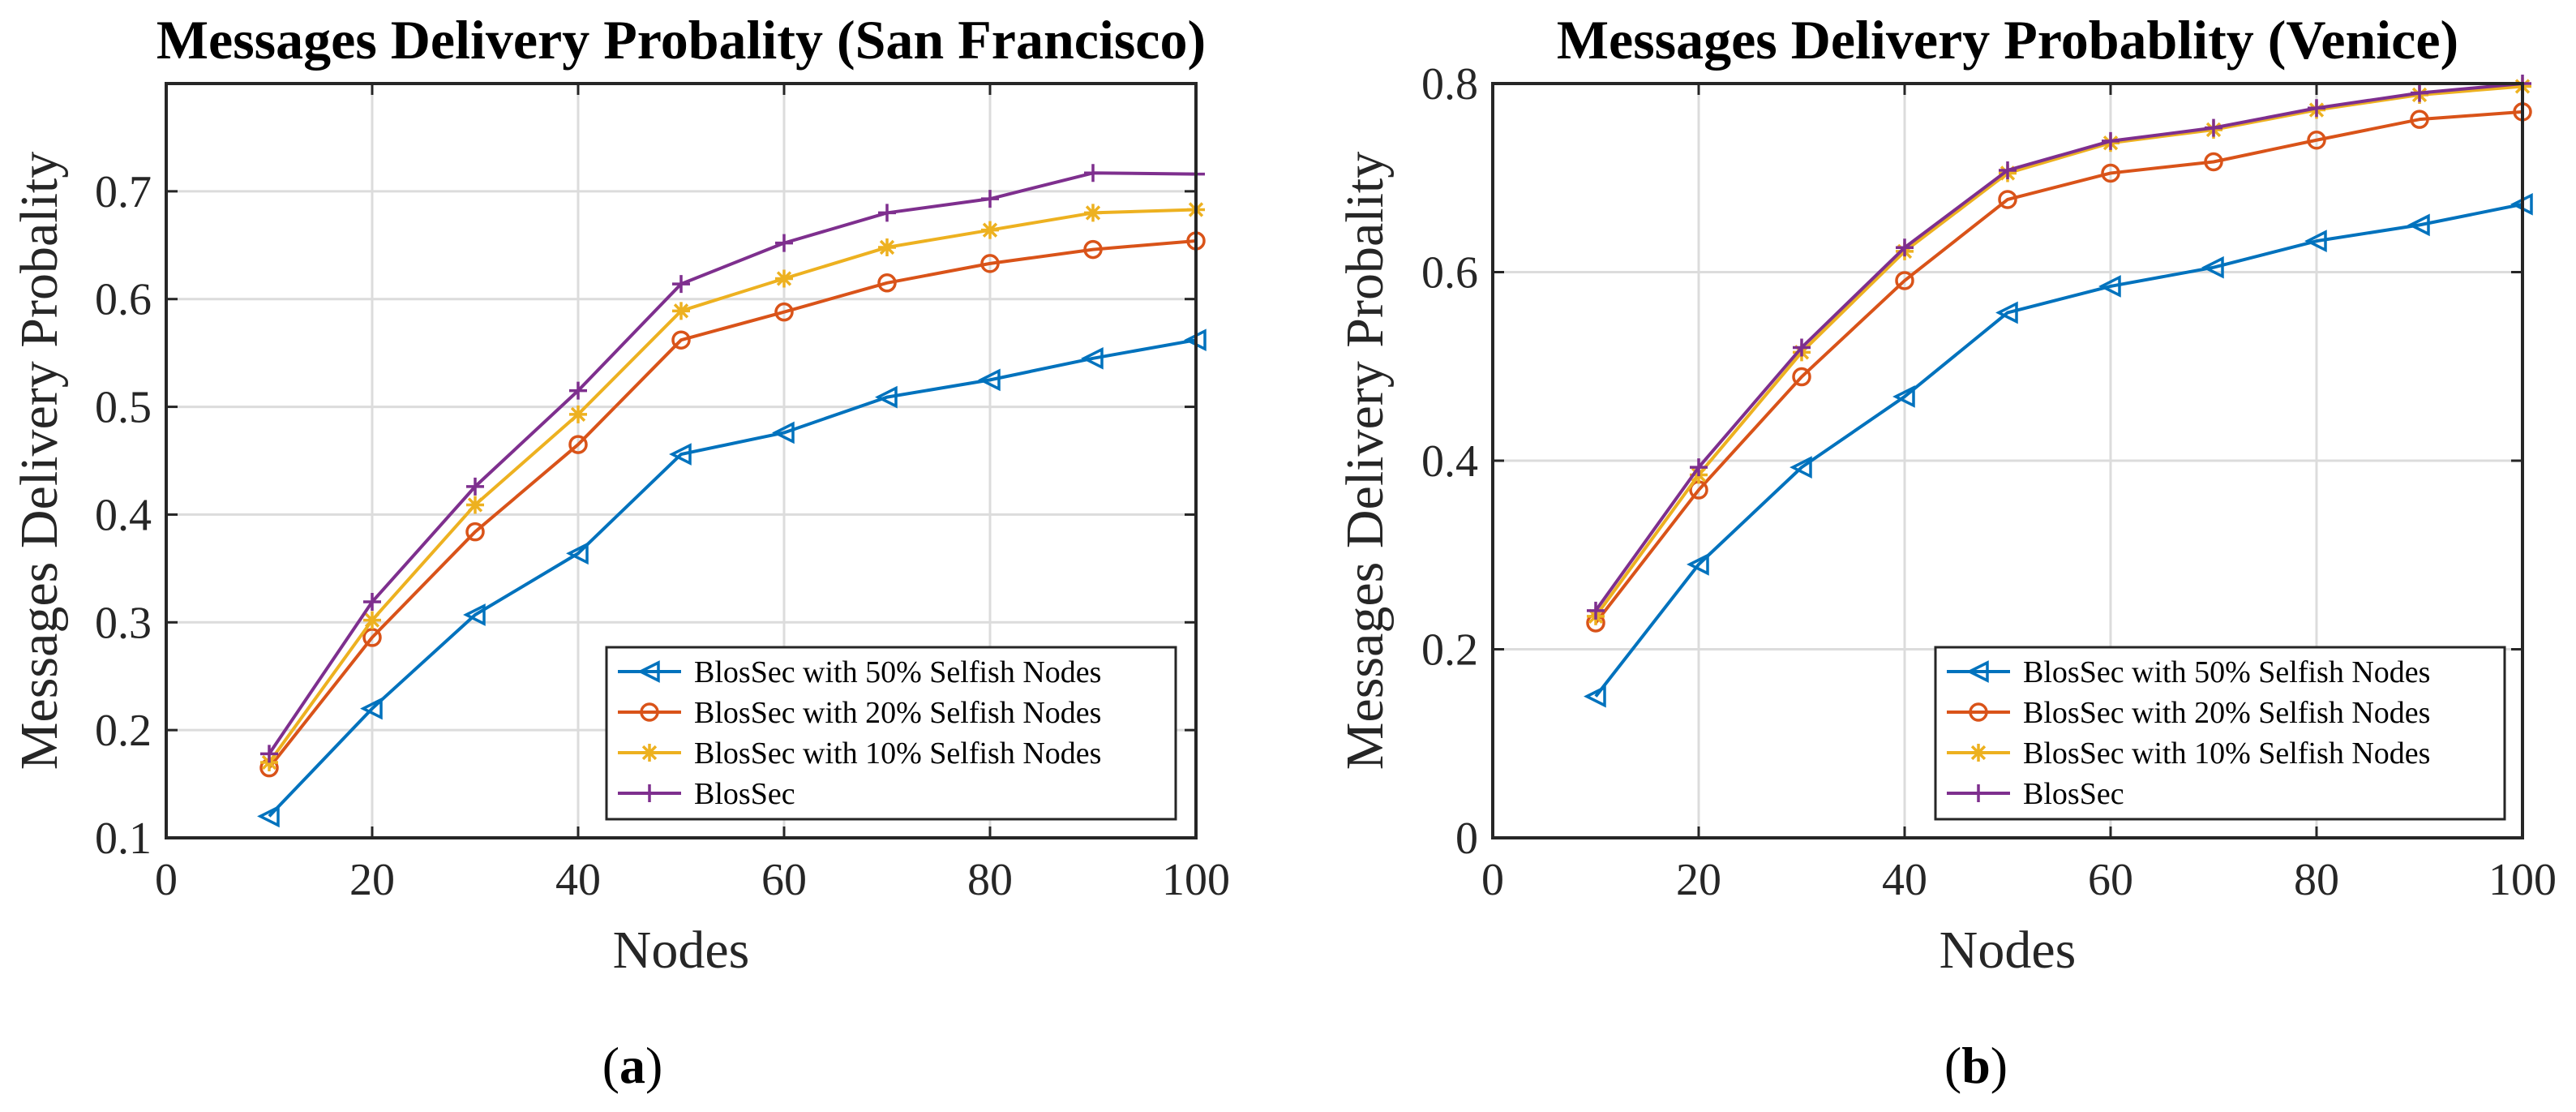 Image resolution: width=2576 pixels, height=1112 pixels. I want to click on panel-caption: (a), so click(632, 1065).